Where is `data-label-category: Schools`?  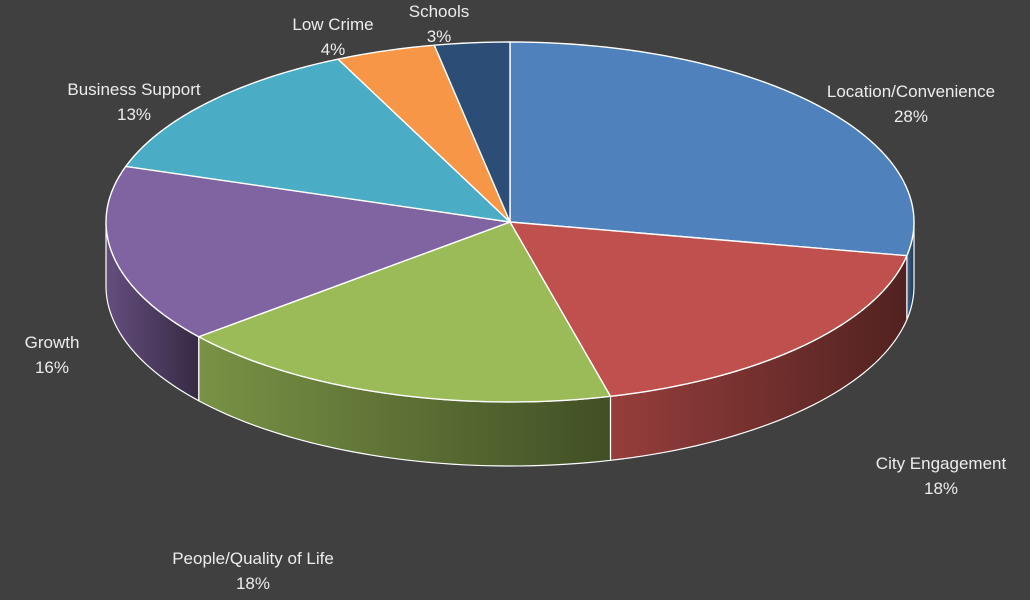
data-label-category: Schools is located at coordinates (439, 11).